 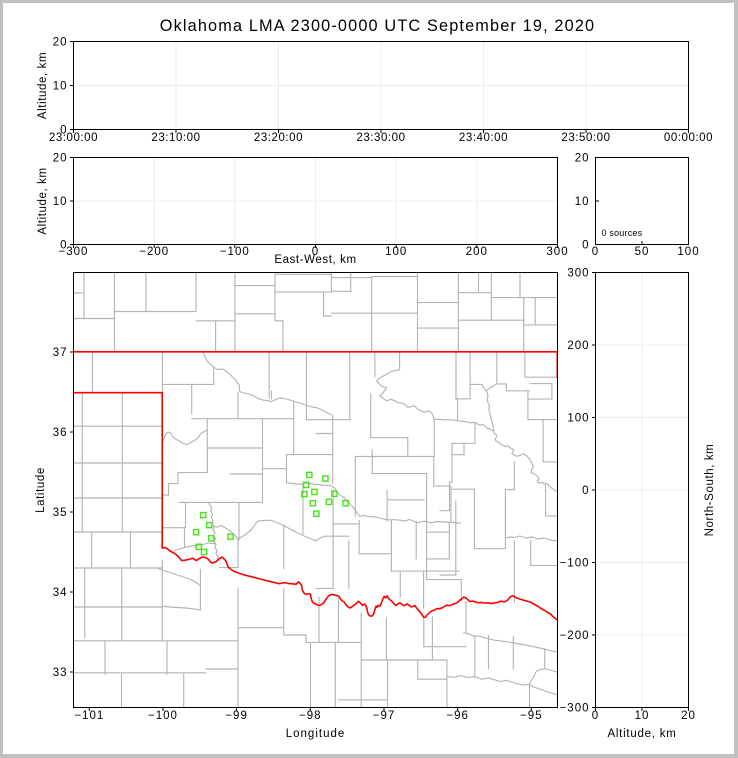 I want to click on svg-text: 23:30:00, so click(x=380, y=138).